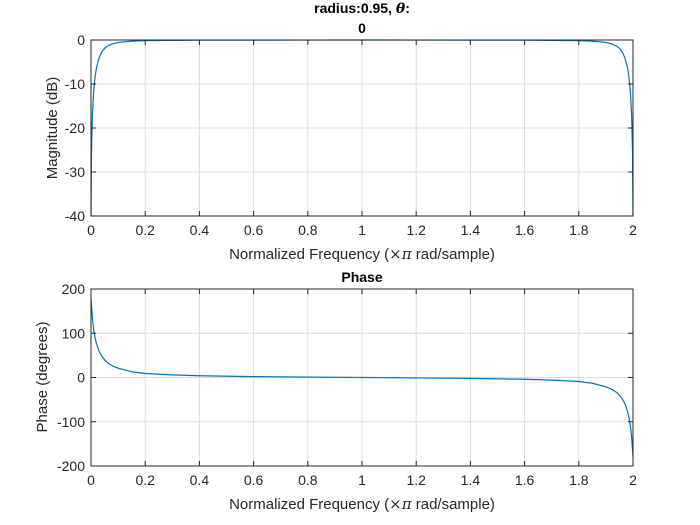 The height and width of the screenshot is (525, 700). I want to click on mag-xtick-label-5: 1, so click(362, 230).